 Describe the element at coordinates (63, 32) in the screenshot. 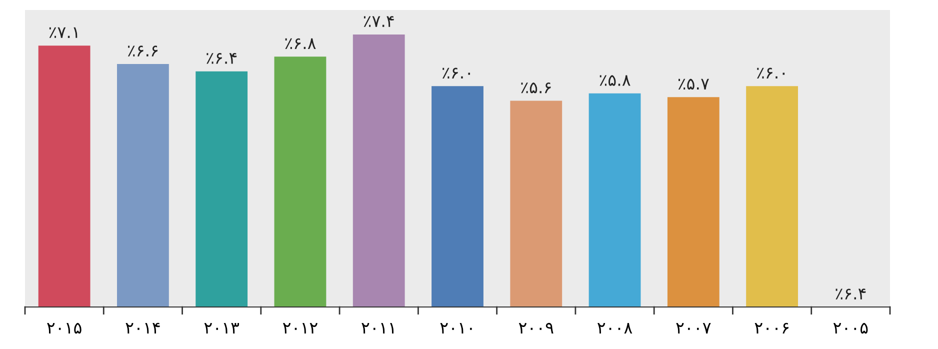

I see `data-label: ٪۷.۱` at that location.